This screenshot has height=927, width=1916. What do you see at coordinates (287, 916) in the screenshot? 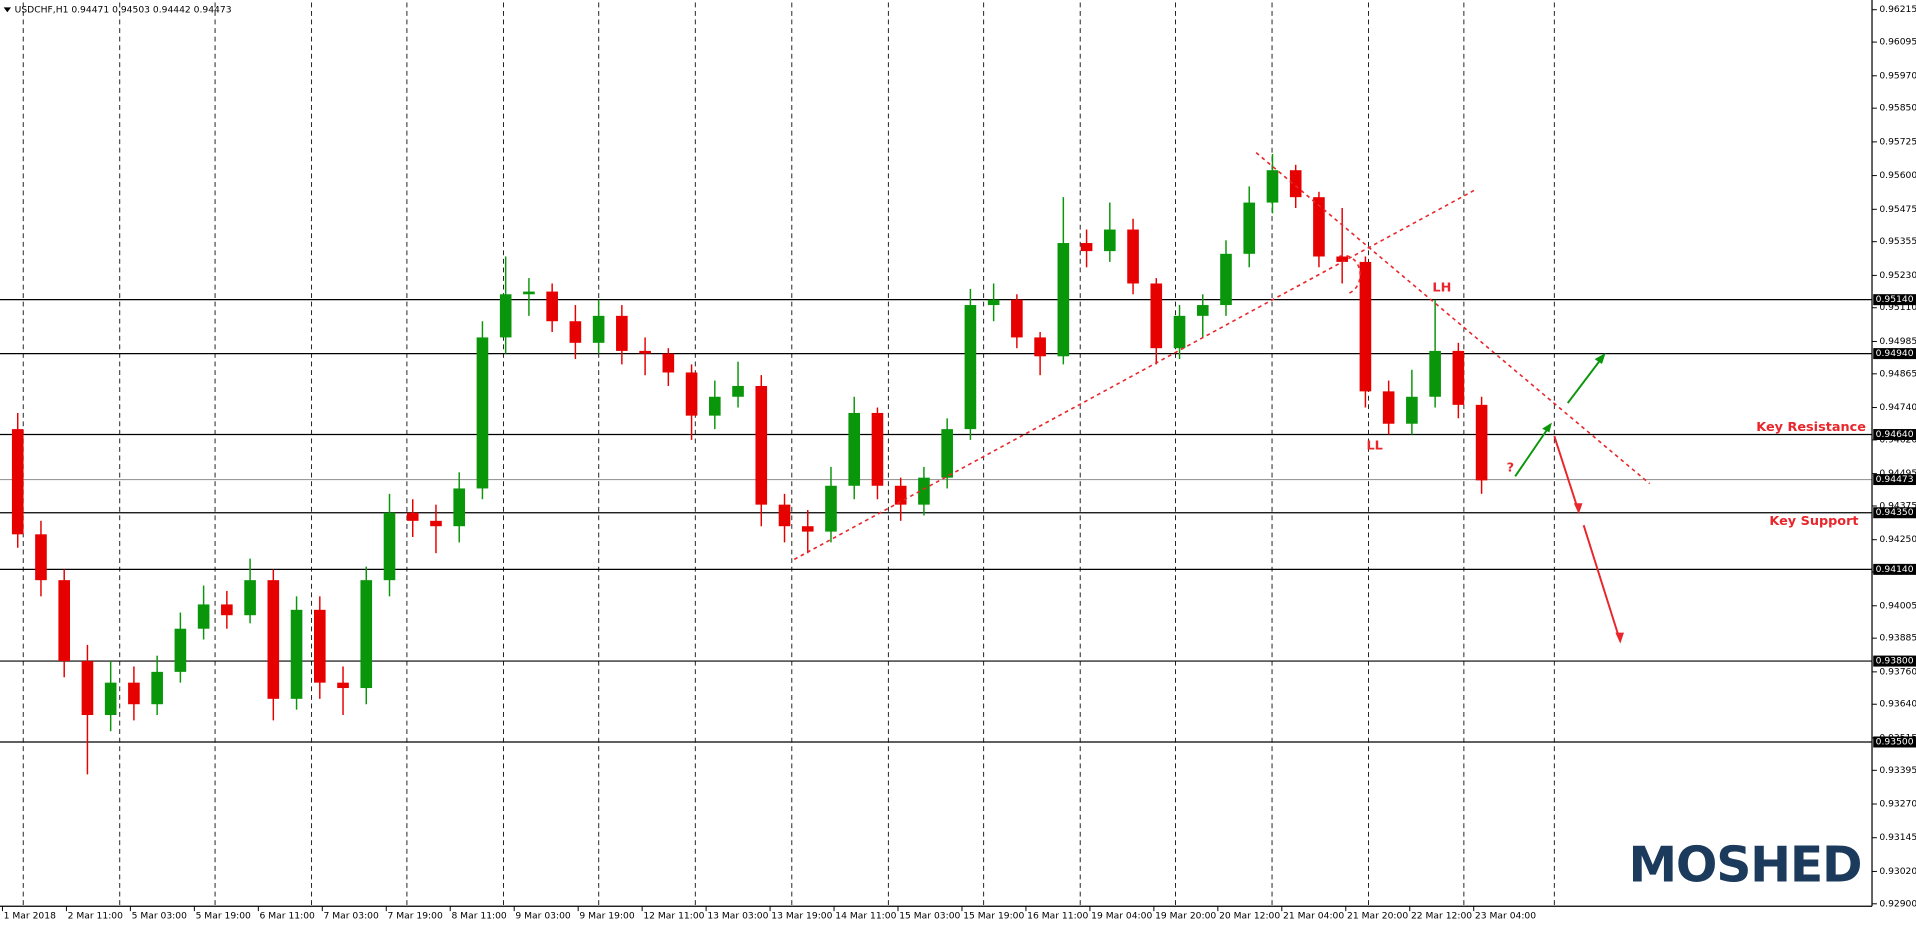
I see `x-tick-label: 6 Mar 11:00` at bounding box center [287, 916].